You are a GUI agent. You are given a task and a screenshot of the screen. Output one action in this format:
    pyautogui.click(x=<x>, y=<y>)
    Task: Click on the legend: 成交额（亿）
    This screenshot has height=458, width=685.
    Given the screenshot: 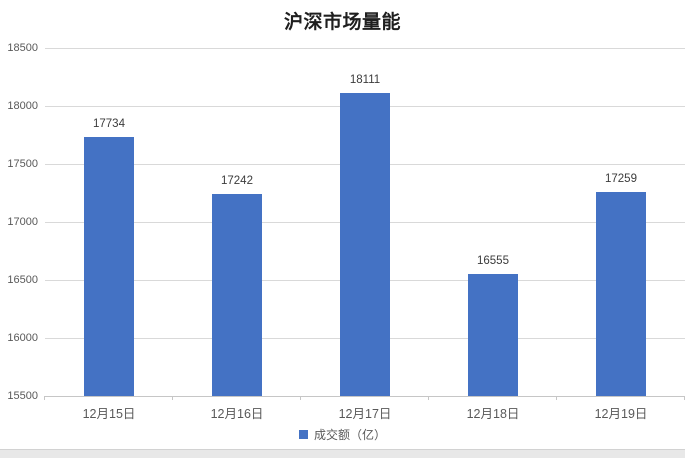 What is the action you would take?
    pyautogui.click(x=342, y=434)
    